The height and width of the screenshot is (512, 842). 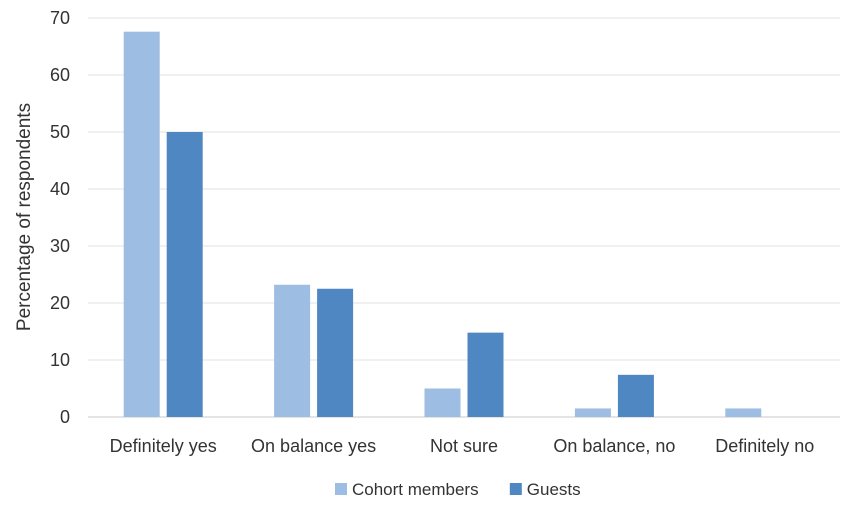 What do you see at coordinates (60, 246) in the screenshot?
I see `y-tick-label: 30` at bounding box center [60, 246].